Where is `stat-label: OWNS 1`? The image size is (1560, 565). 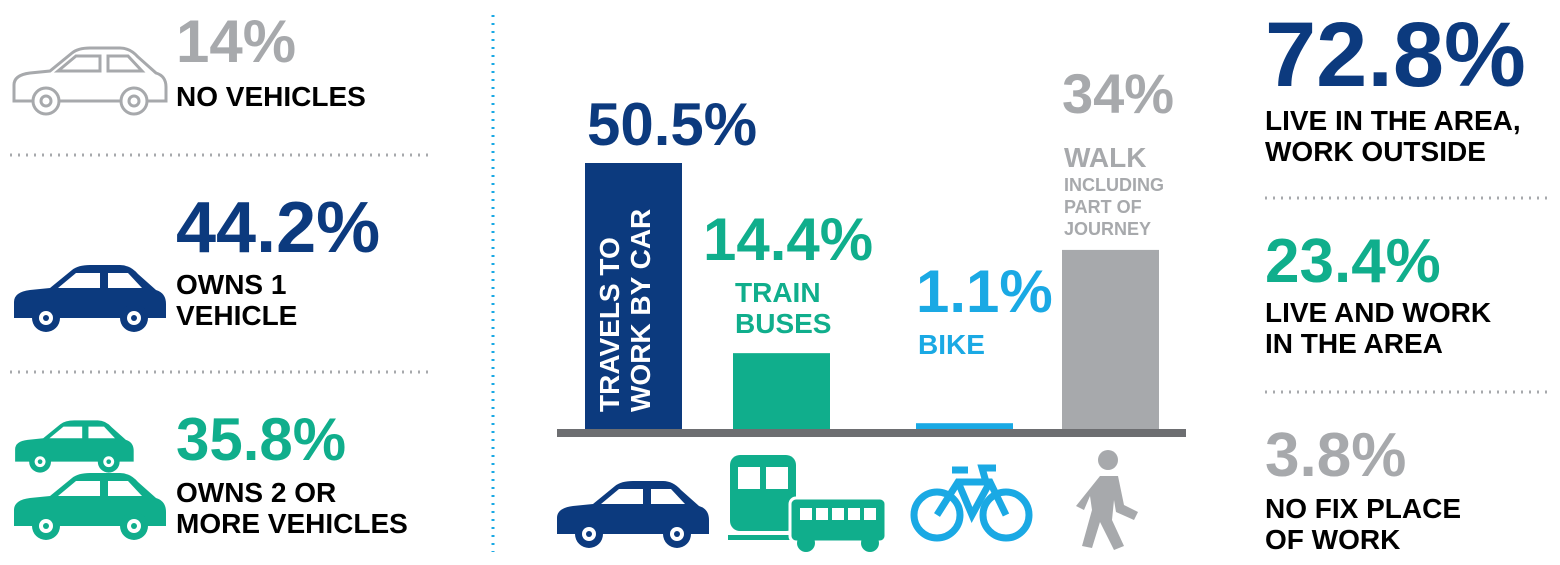 stat-label: OWNS 1 is located at coordinates (231, 284).